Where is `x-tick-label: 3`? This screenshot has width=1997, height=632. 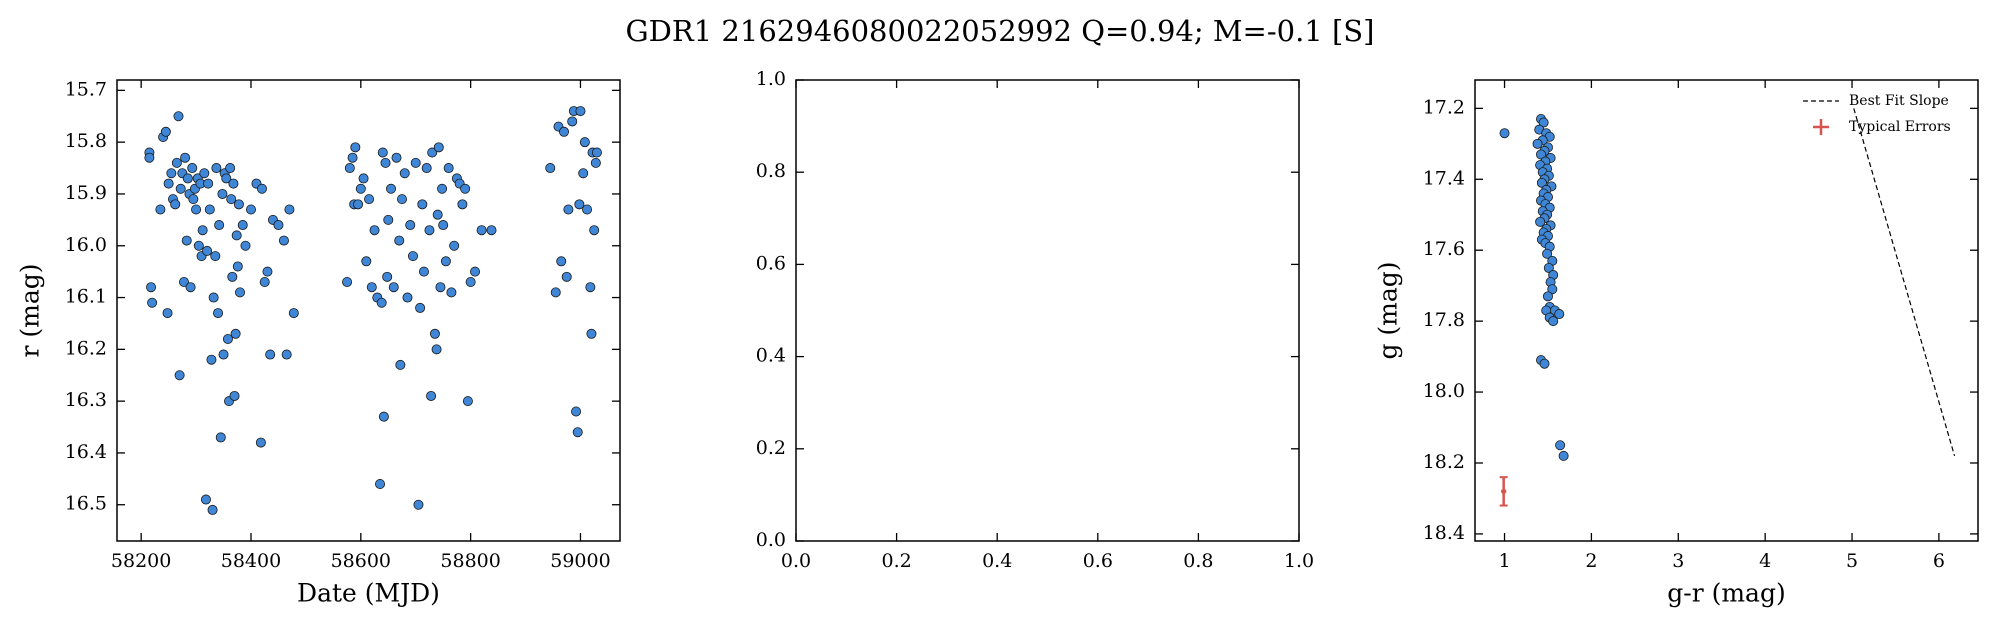
x-tick-label: 3 is located at coordinates (1678, 561).